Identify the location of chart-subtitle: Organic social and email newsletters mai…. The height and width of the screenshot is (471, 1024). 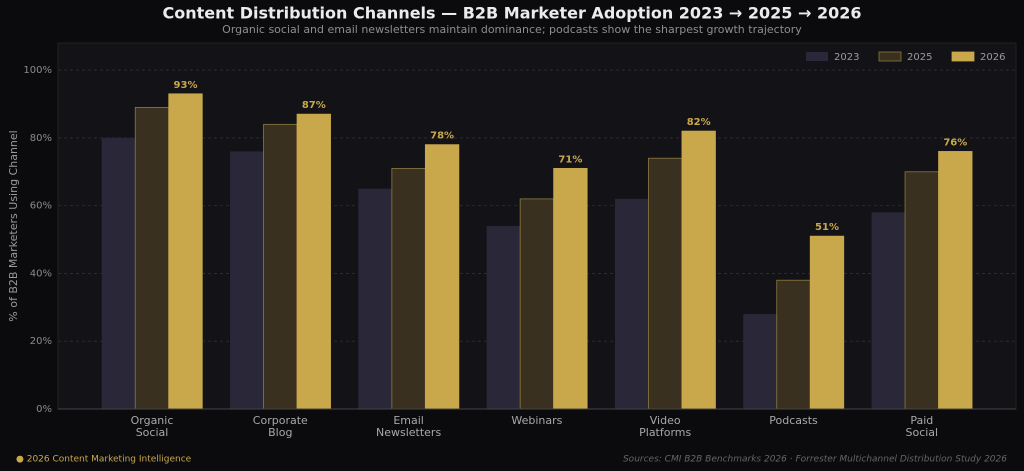
(512, 29).